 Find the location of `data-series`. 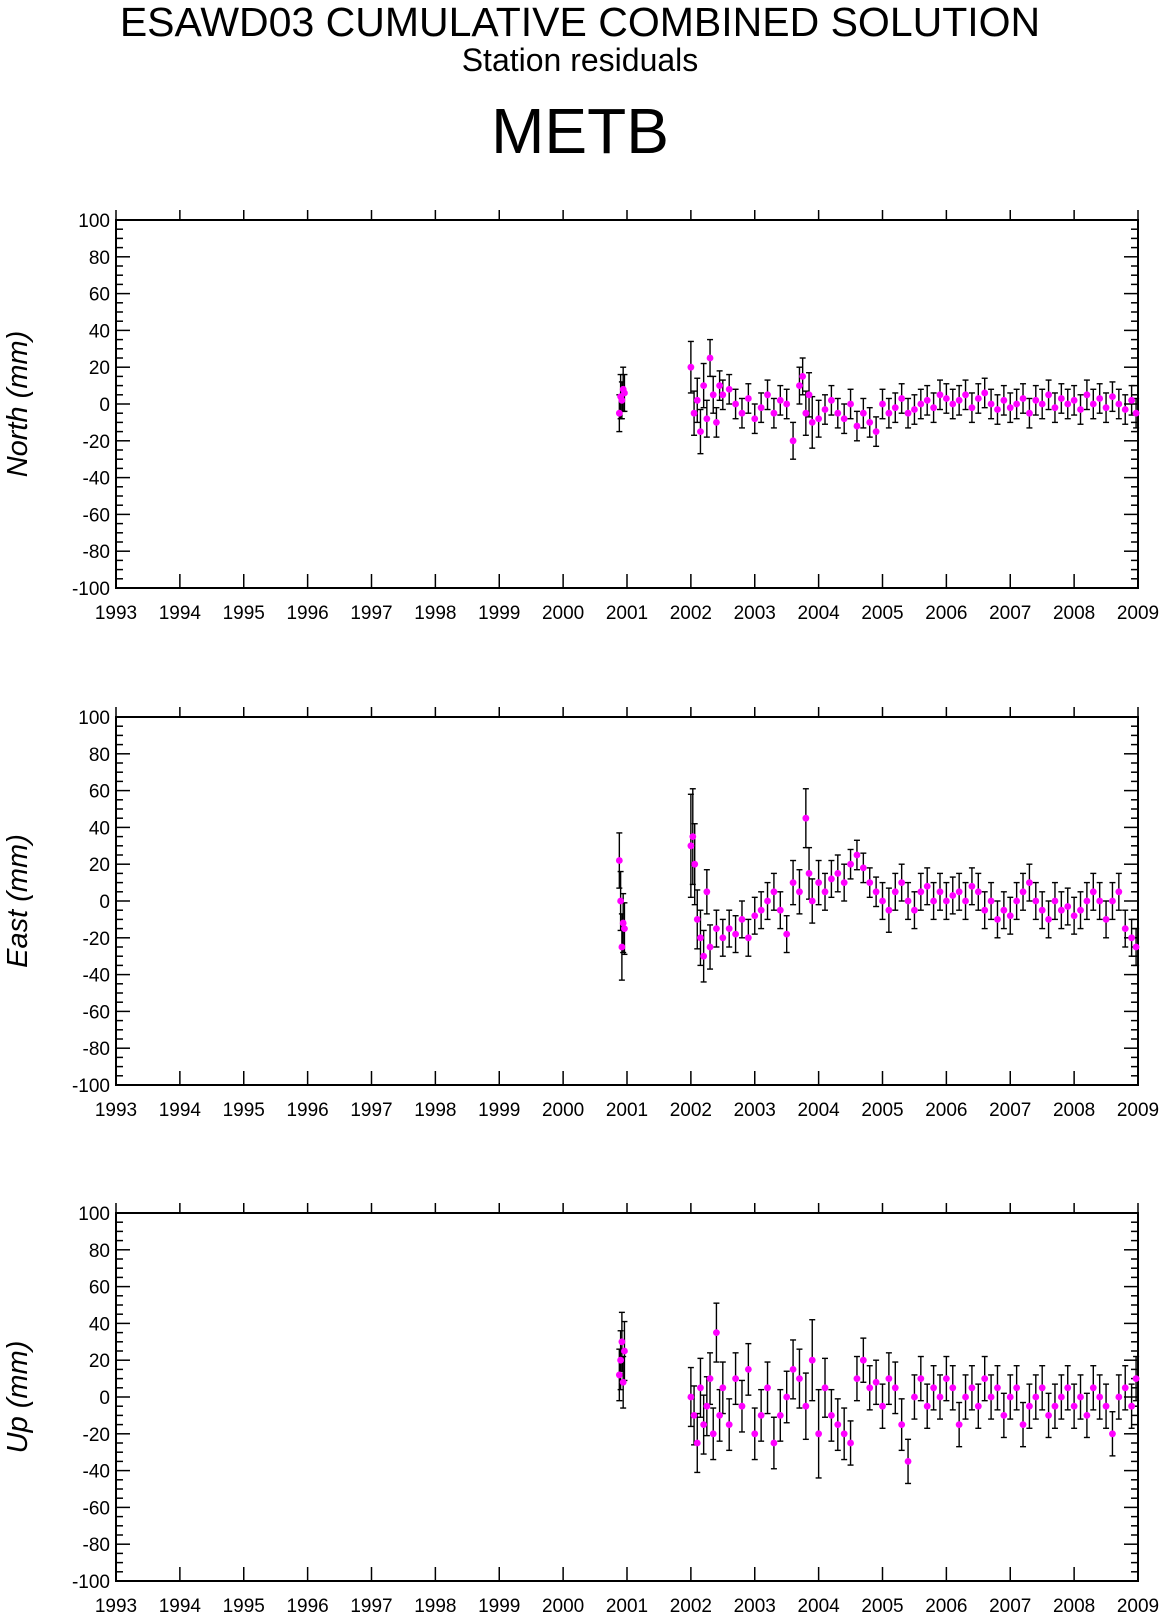

data-series is located at coordinates (877, 1393).